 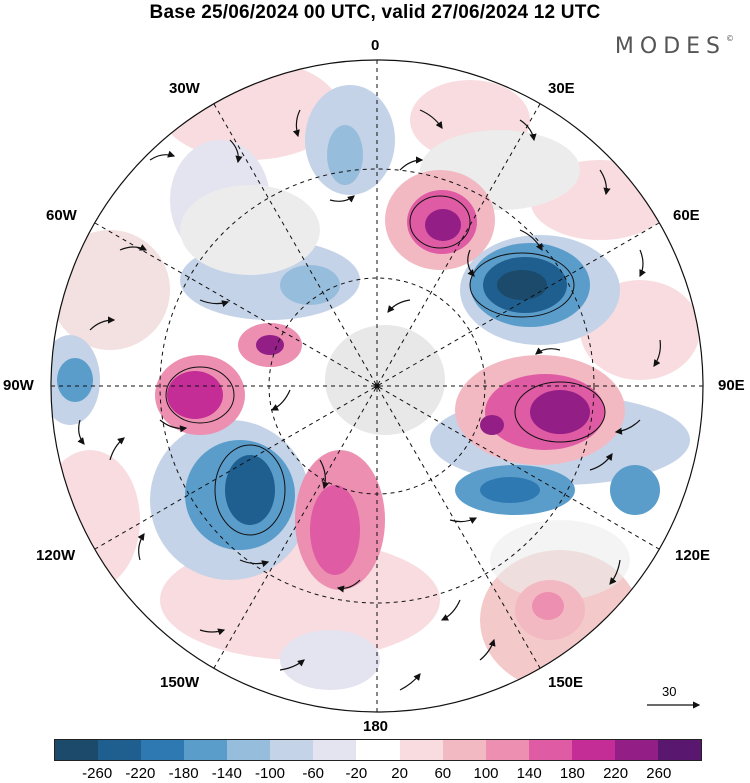 I want to click on colorbar-tick-label: 220, so click(x=616, y=773).